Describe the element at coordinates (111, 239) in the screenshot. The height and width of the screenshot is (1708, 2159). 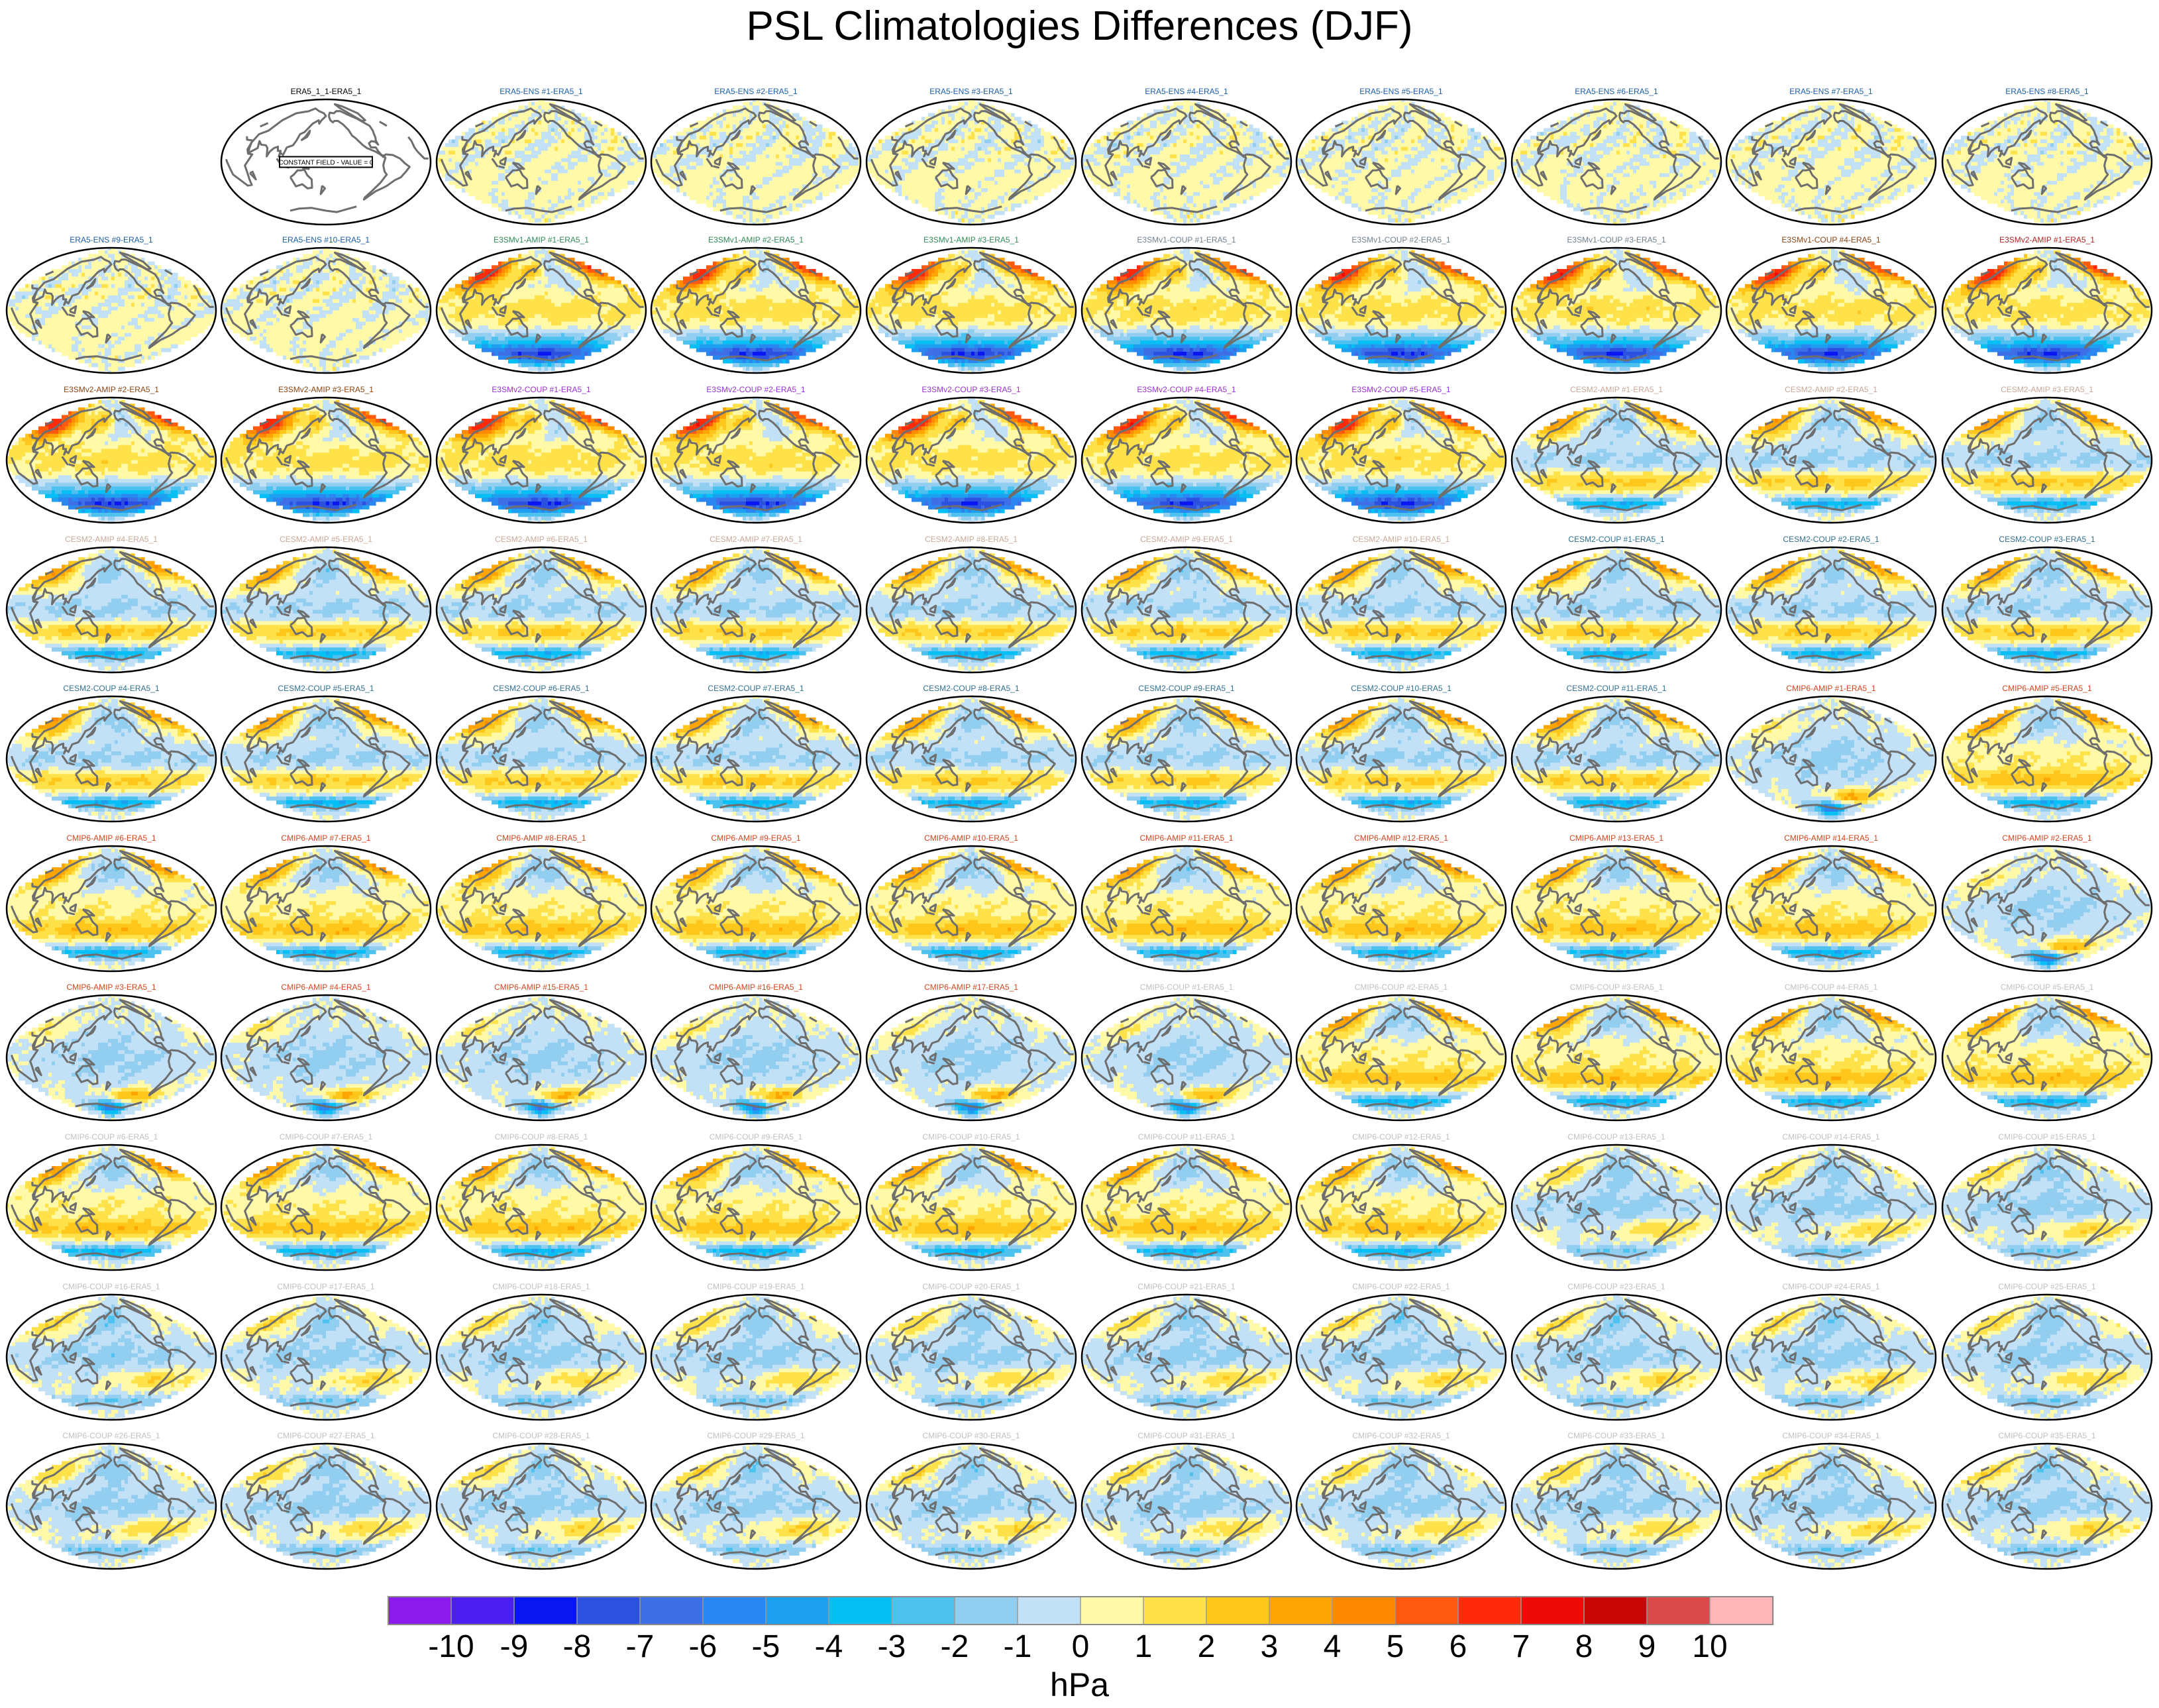
I see `panel-title: ERA5-ENS #9-ERA5_1` at that location.